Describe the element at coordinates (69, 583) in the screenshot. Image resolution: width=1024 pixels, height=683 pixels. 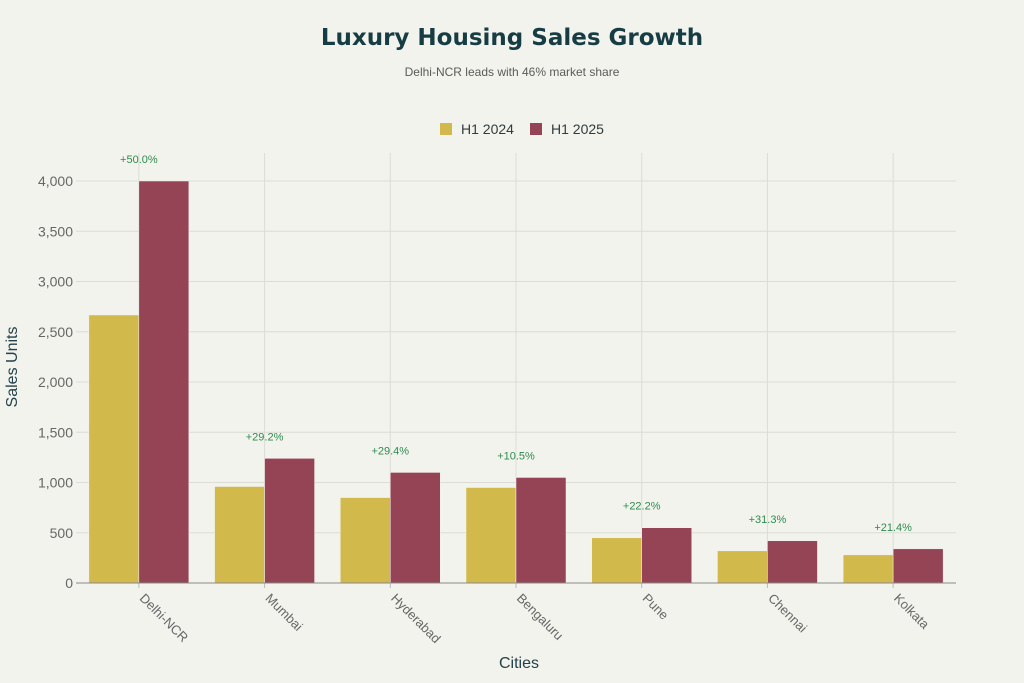
I see `y-tick-label: 0` at that location.